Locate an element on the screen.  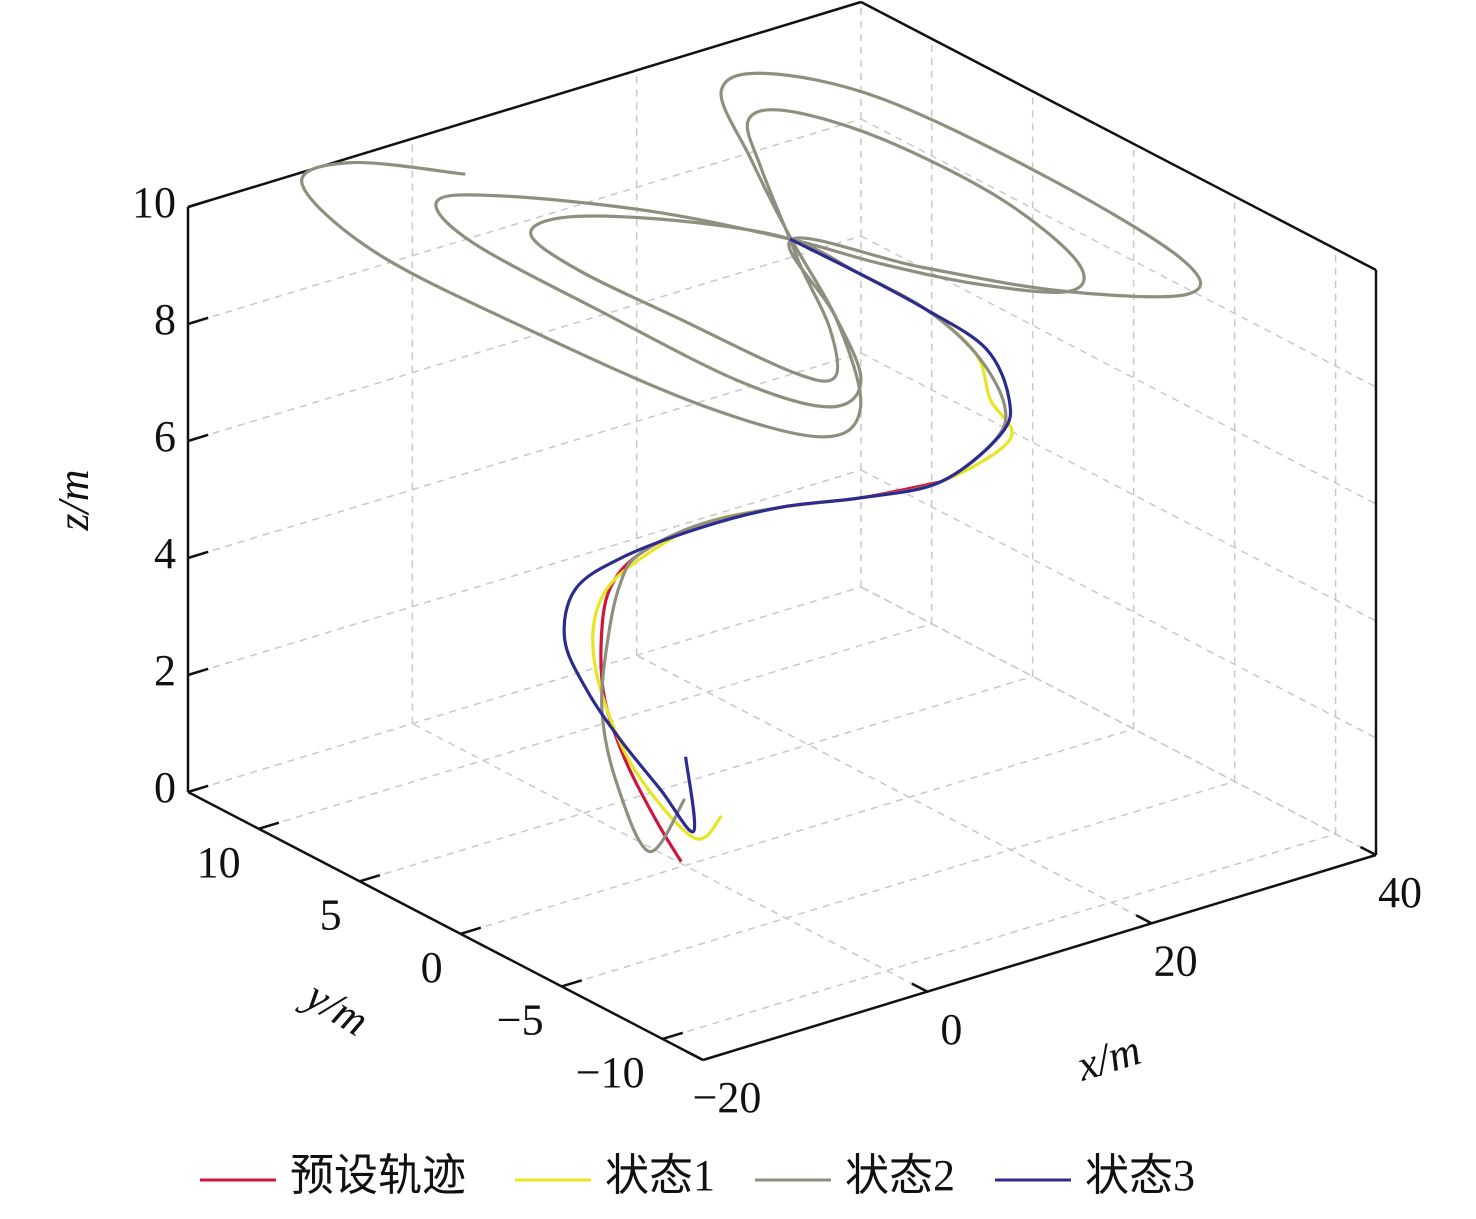
y-tick-label: 0 is located at coordinates (432, 967).